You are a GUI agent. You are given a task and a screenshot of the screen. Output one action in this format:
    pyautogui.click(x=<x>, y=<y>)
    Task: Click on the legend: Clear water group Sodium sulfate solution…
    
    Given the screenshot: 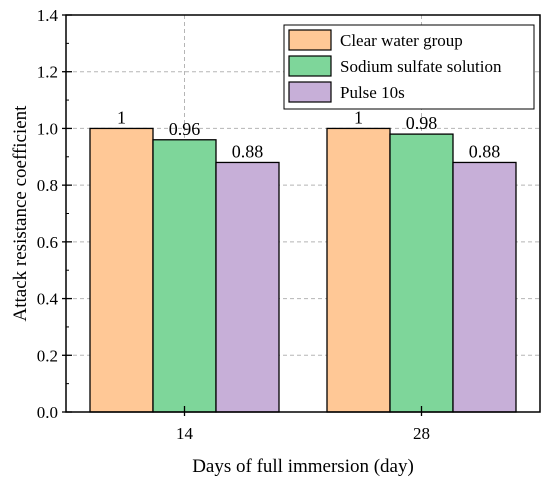 What is the action you would take?
    pyautogui.click(x=409, y=67)
    